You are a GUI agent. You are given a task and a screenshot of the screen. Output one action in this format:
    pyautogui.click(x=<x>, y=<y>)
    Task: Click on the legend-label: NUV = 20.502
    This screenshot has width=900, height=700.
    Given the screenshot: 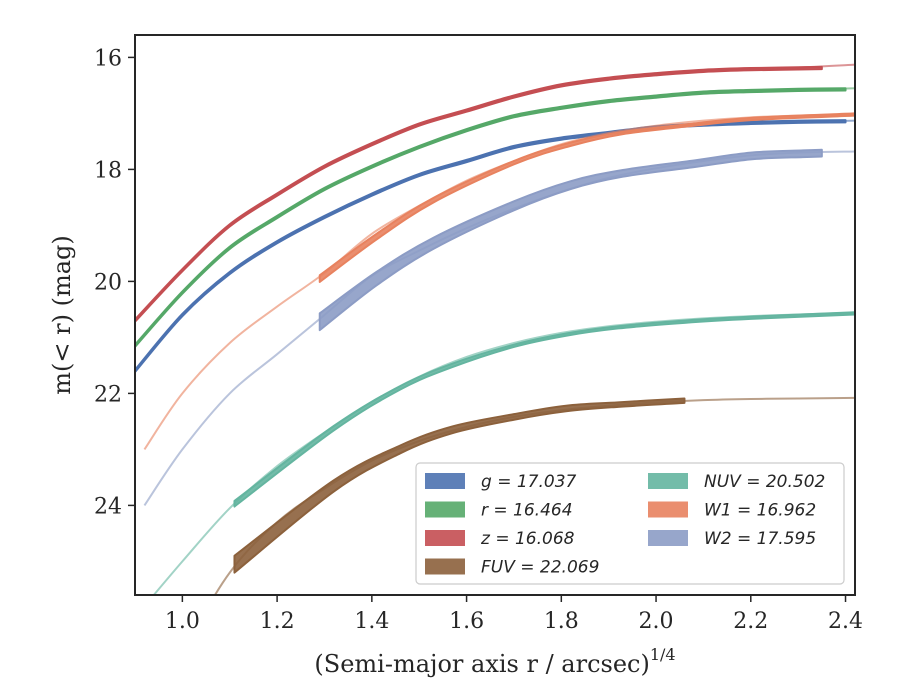 What is the action you would take?
    pyautogui.click(x=764, y=482)
    